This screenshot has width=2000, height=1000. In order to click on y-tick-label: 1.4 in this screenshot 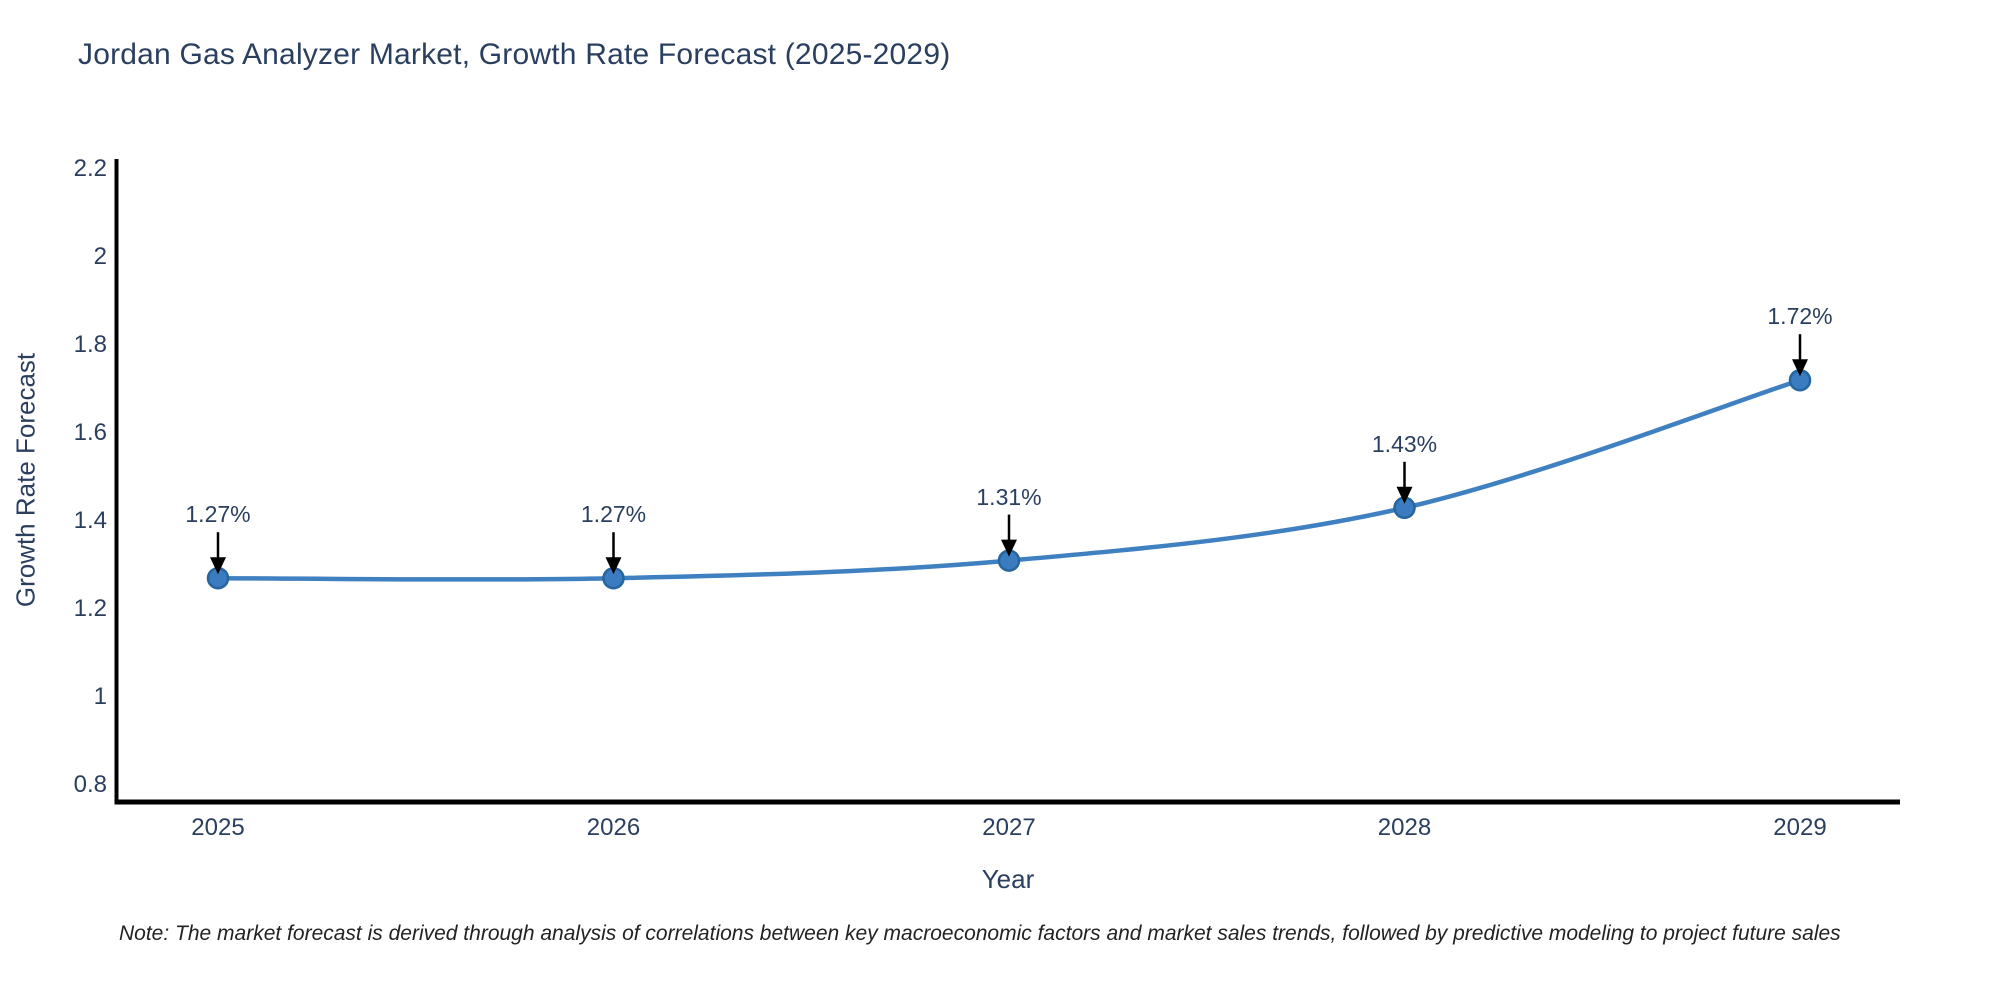, I will do `click(90, 520)`.